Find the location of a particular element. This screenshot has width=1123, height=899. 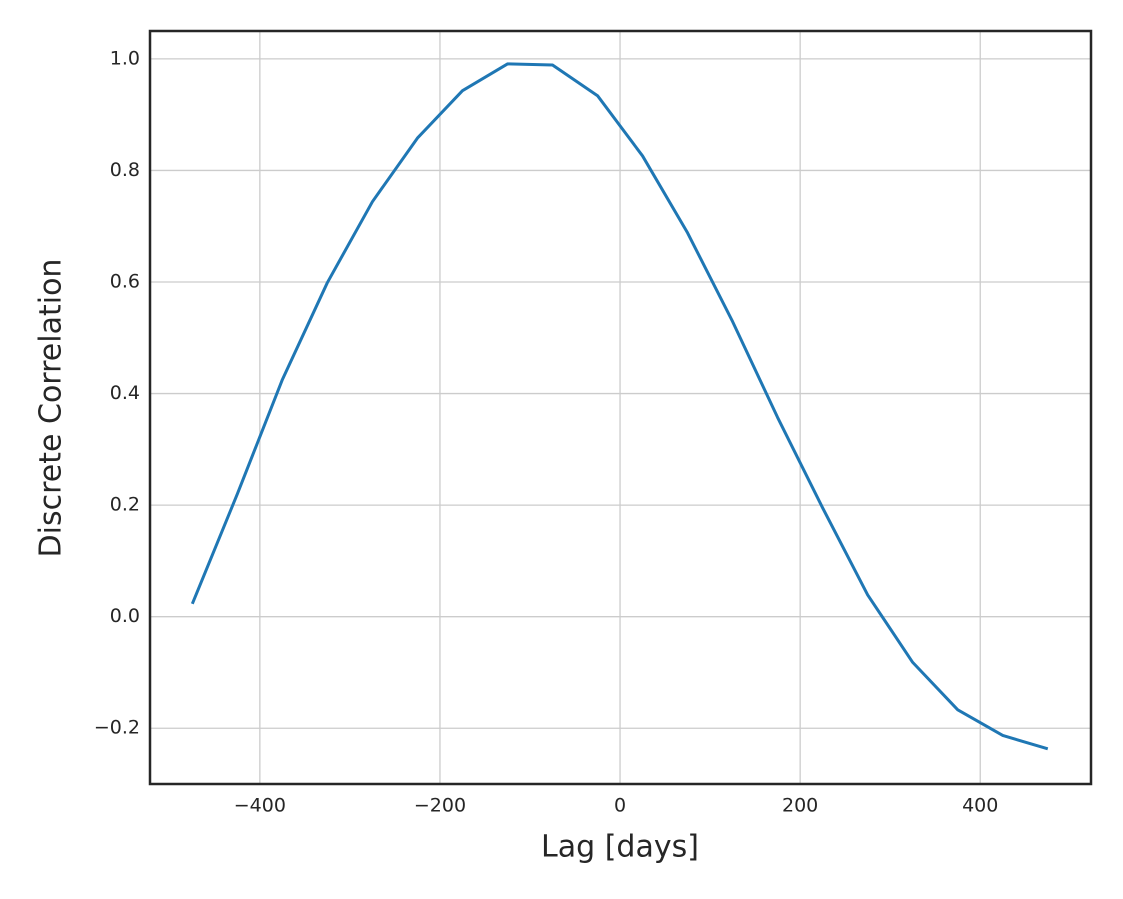

x-tick-label: −400 is located at coordinates (260, 806).